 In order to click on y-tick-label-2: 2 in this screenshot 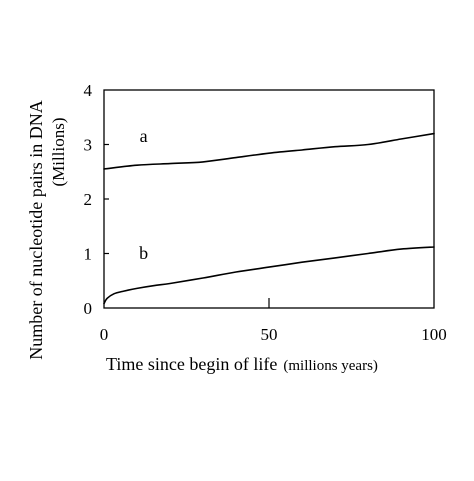, I will do `click(88, 199)`.